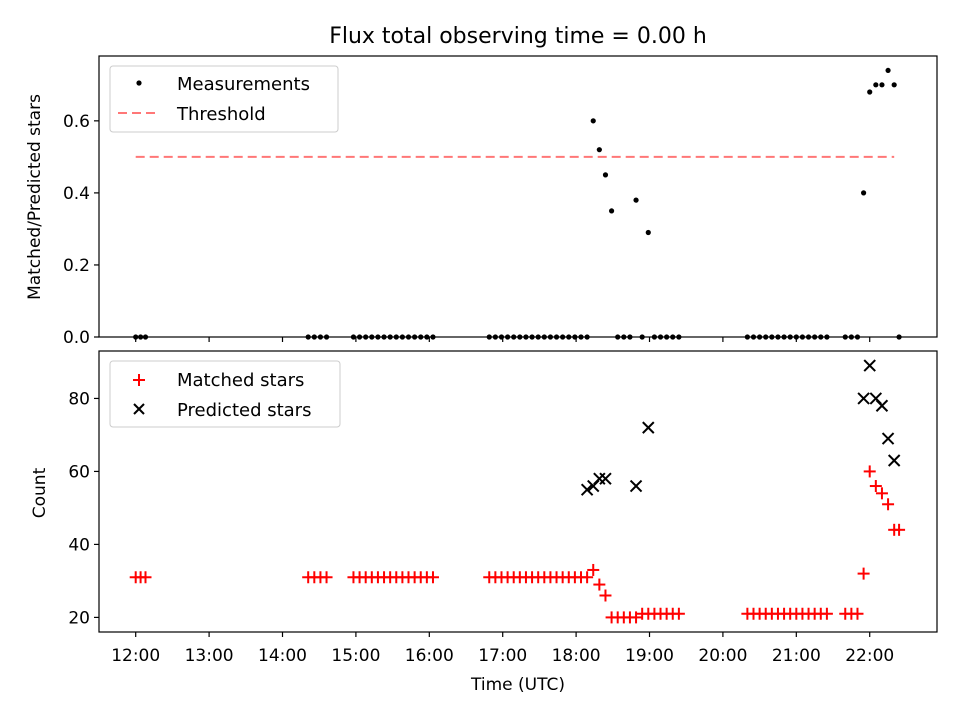 The height and width of the screenshot is (720, 960). What do you see at coordinates (79, 472) in the screenshot?
I see `y-tick-label: 60` at bounding box center [79, 472].